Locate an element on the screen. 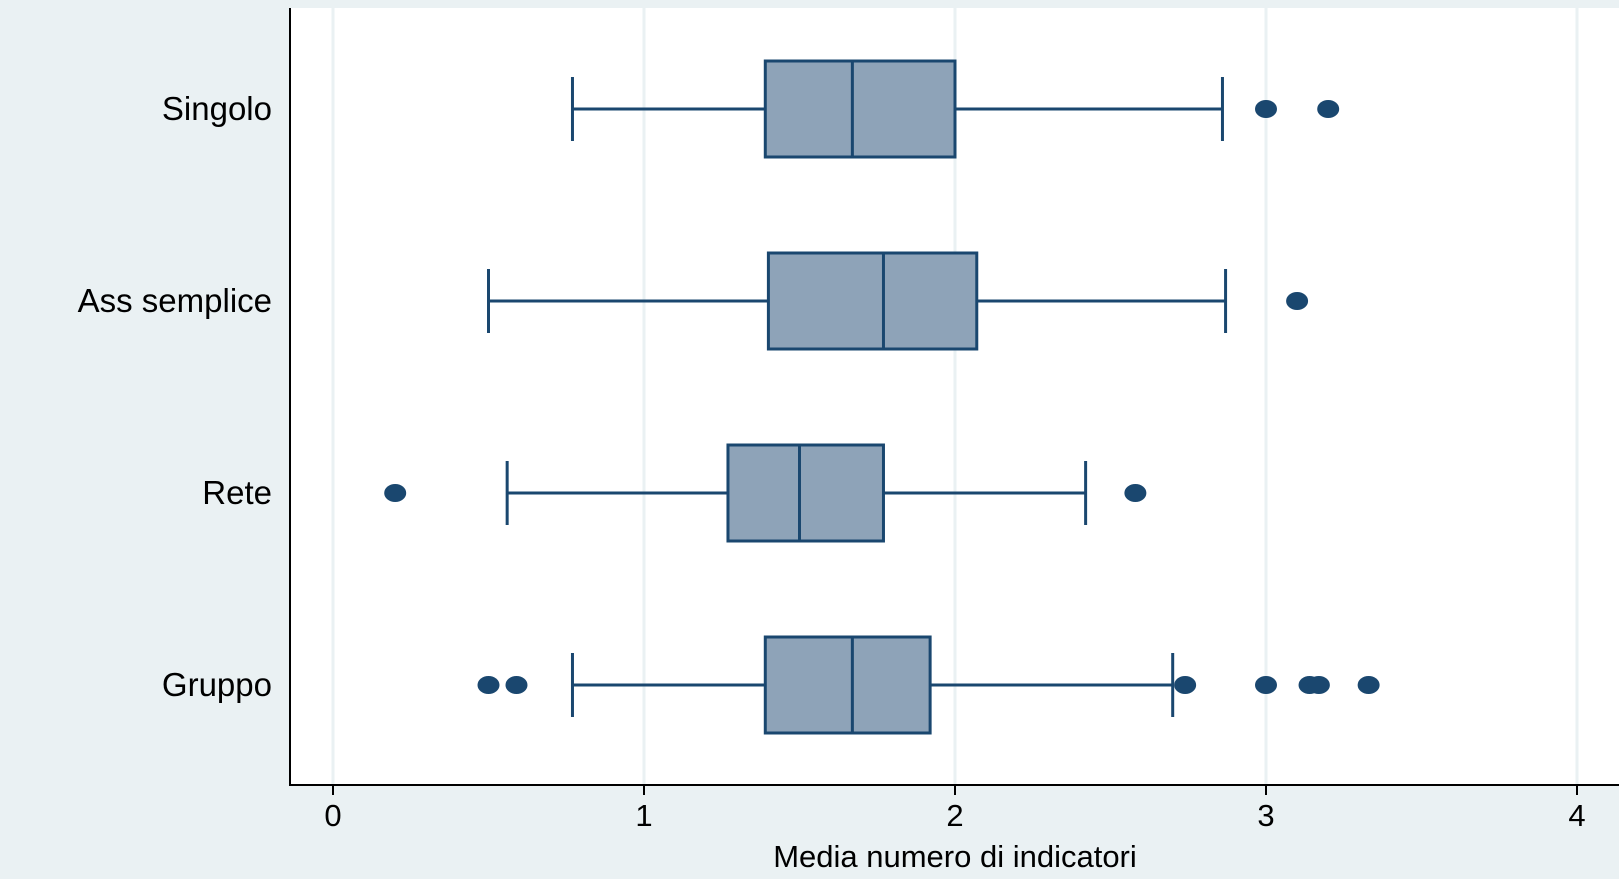  box-rete is located at coordinates (765, 493).